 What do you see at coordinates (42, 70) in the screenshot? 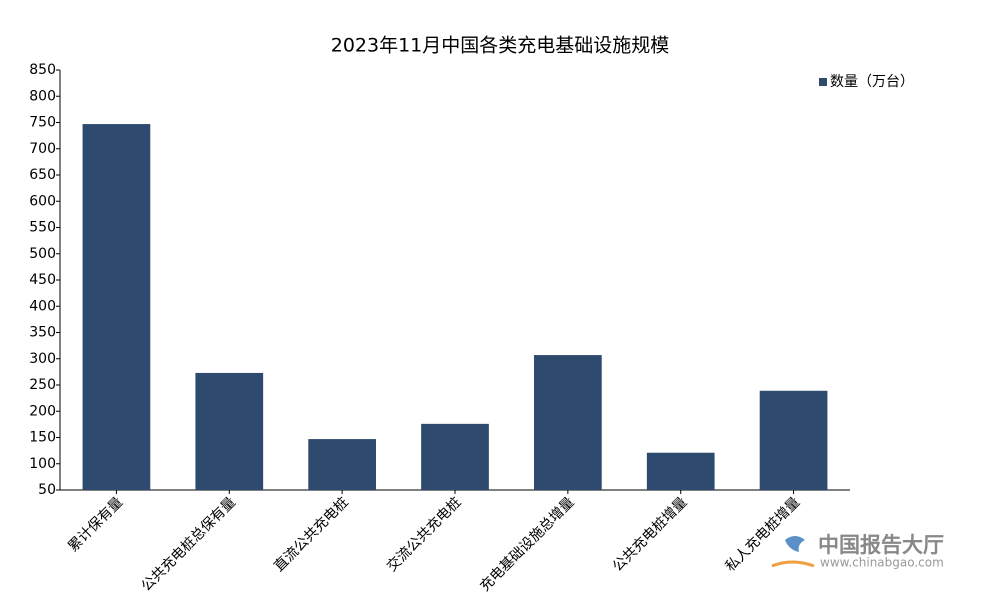
I see `y-tick-label: 850` at bounding box center [42, 70].